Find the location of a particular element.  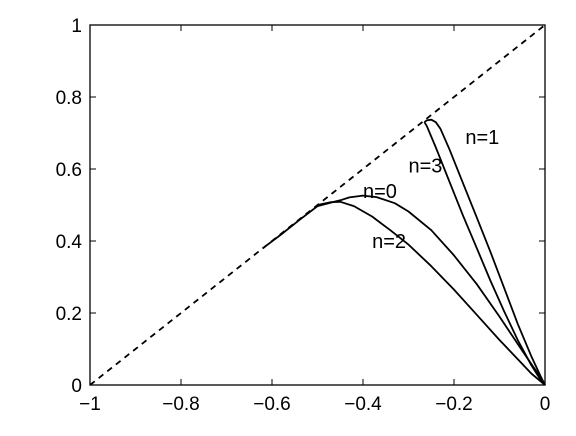

y-tick-label: 0.4 is located at coordinates (69, 242).